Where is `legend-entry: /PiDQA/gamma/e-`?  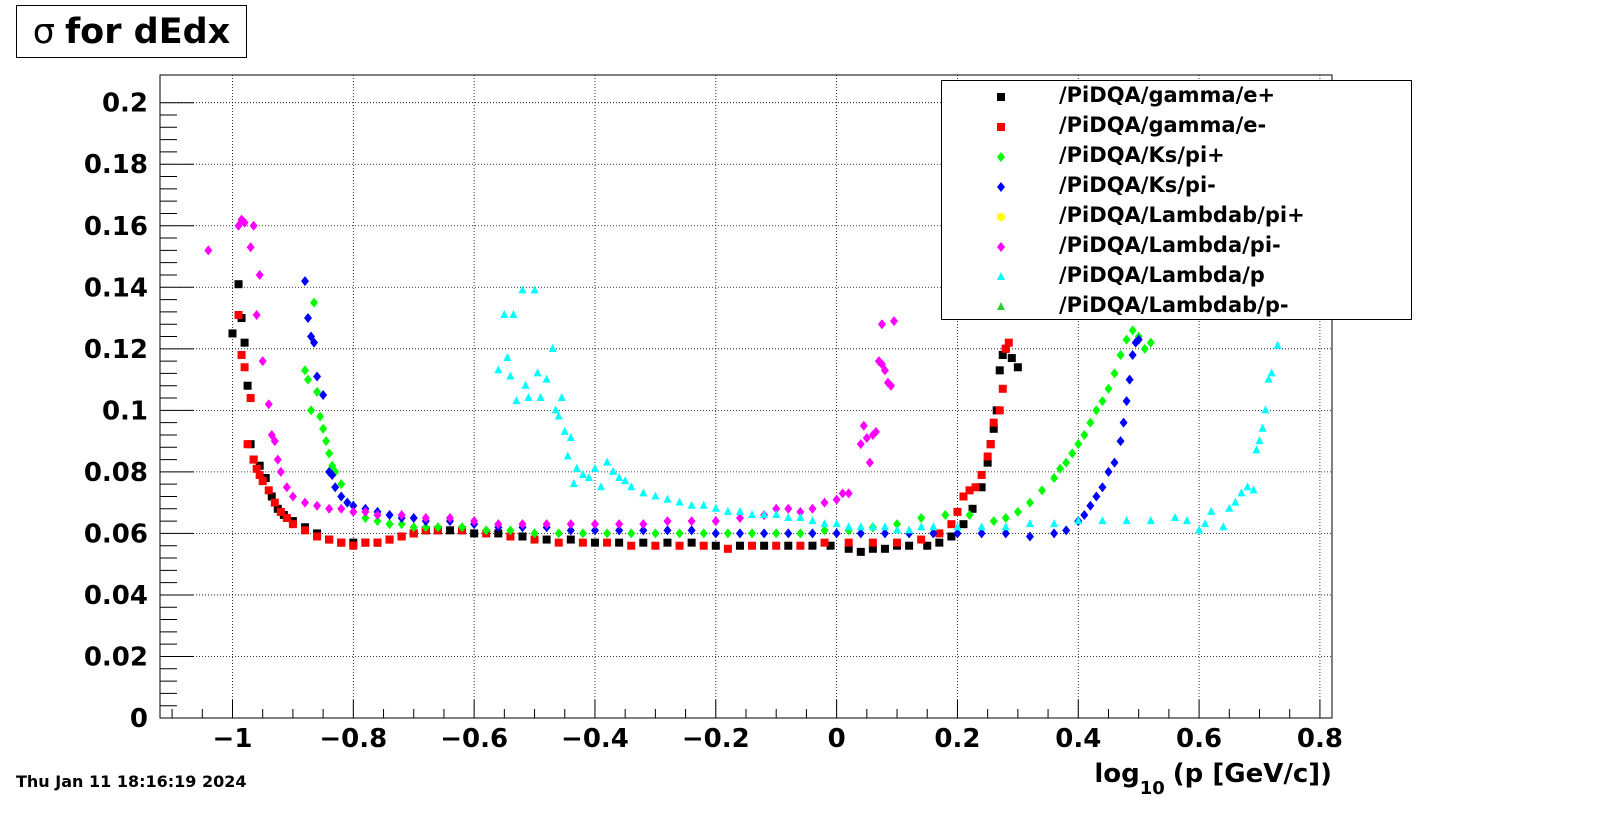
legend-entry: /PiDQA/gamma/e- is located at coordinates (1176, 127).